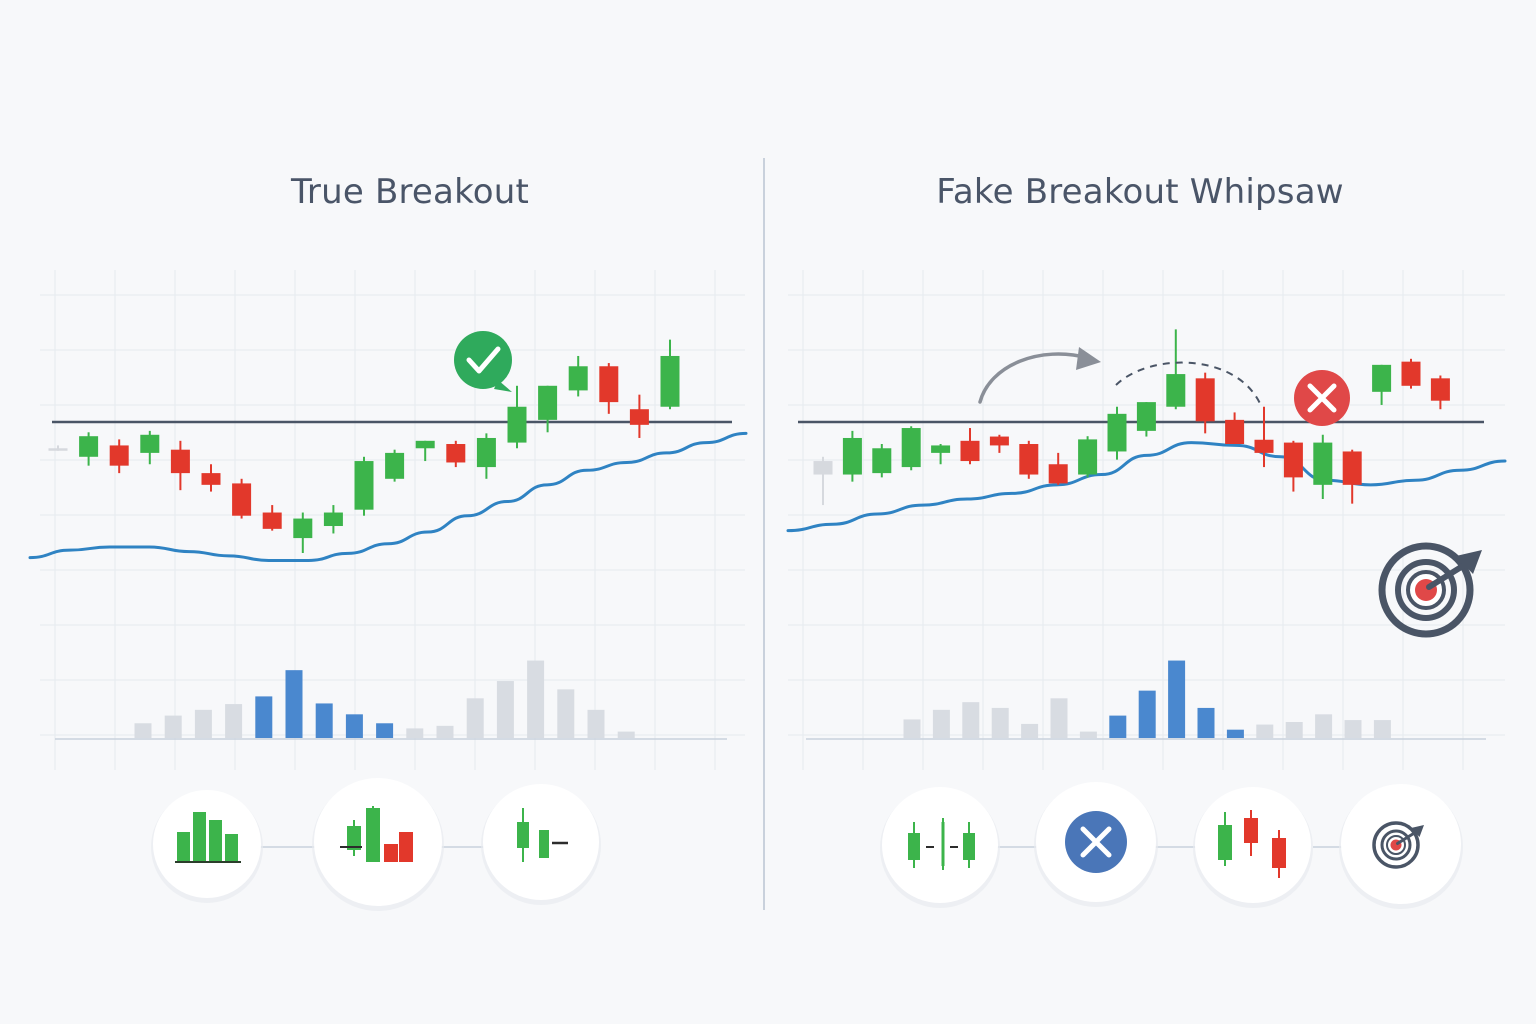  What do you see at coordinates (1140, 192) in the screenshot?
I see `fake-breakout-title: Fake Breakout Whipsaw` at bounding box center [1140, 192].